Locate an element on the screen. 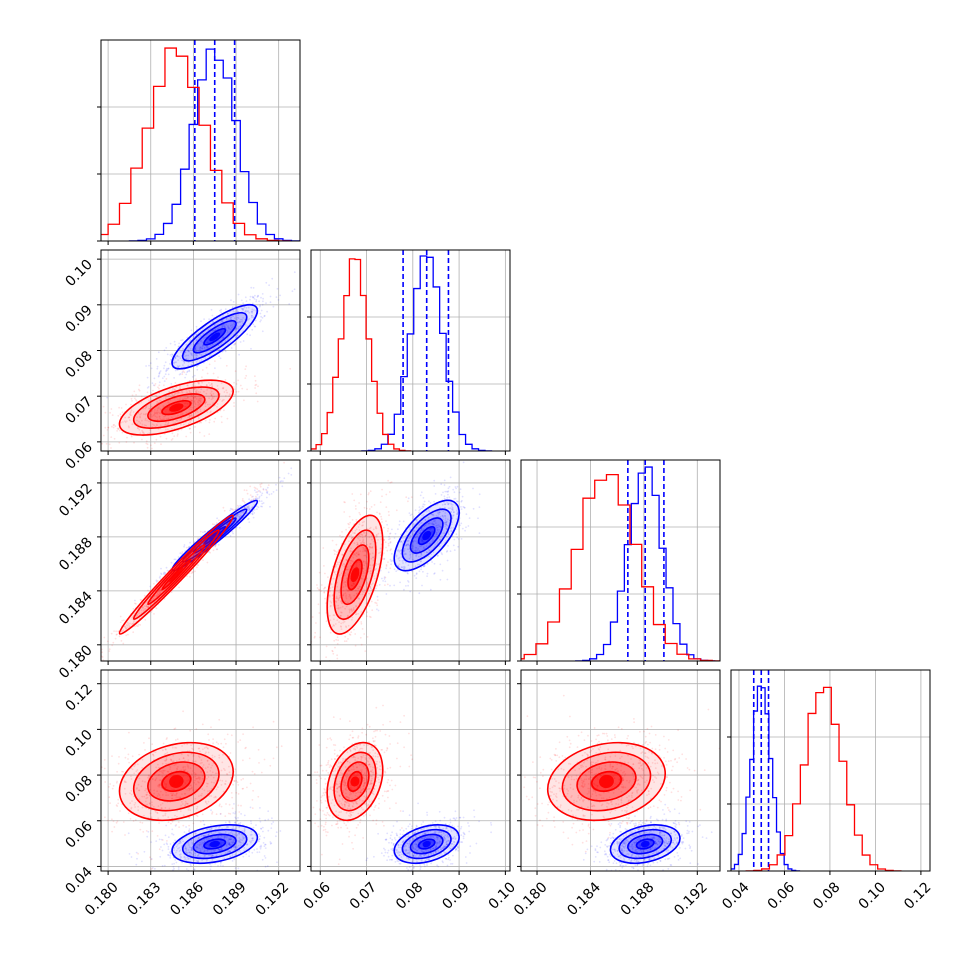 This screenshot has height=970, width=970. density-red is located at coordinates (193, 561).